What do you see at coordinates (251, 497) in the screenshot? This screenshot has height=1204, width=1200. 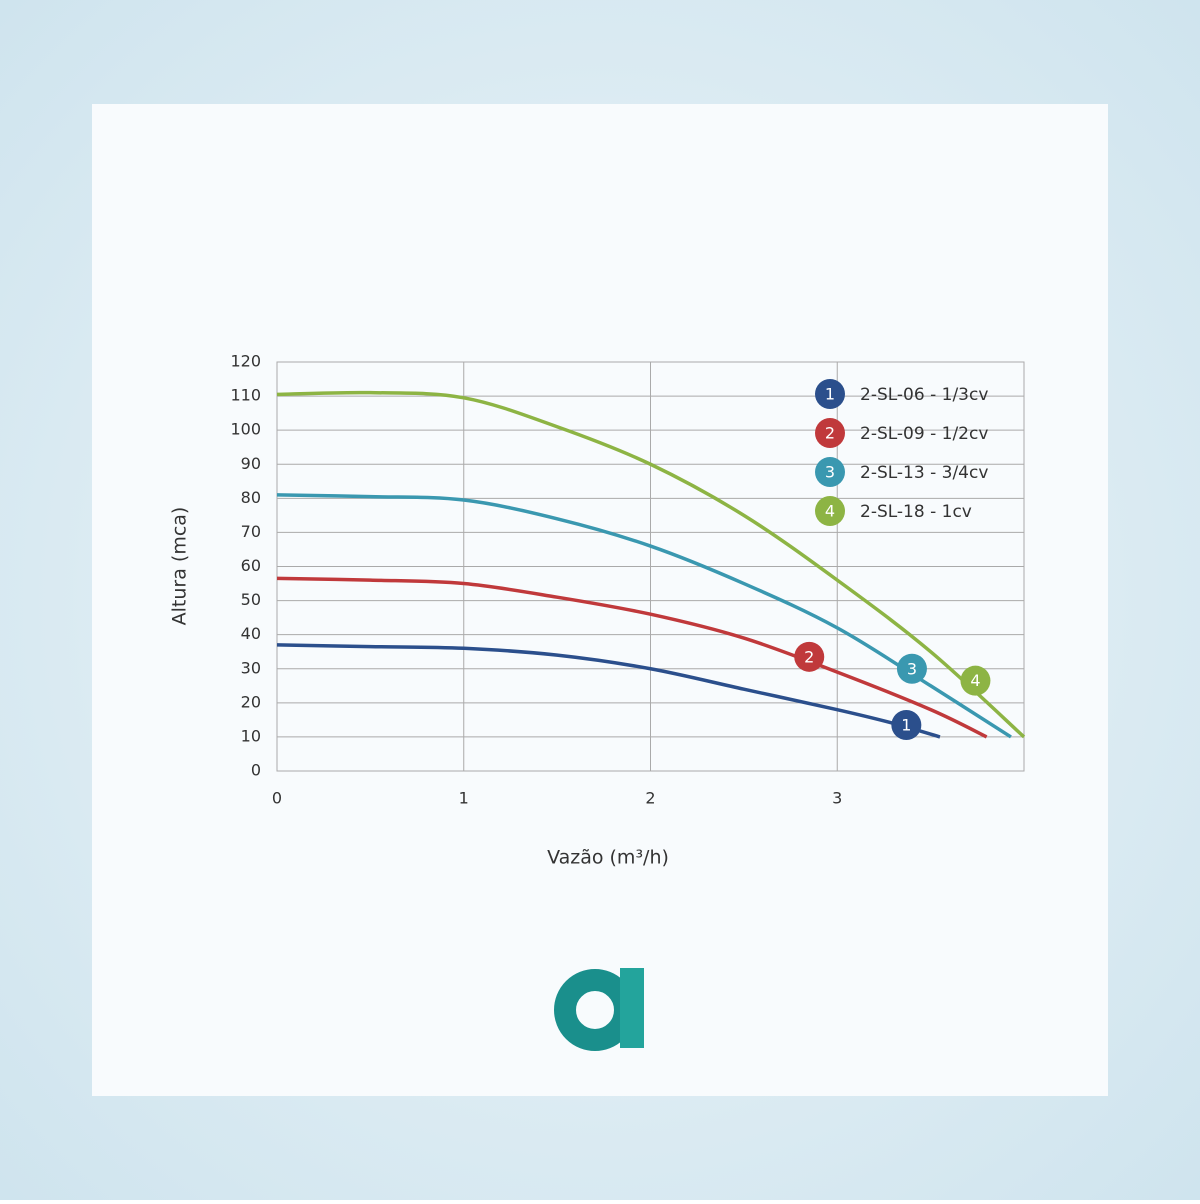 I see `y-tick-label: 80` at bounding box center [251, 497].